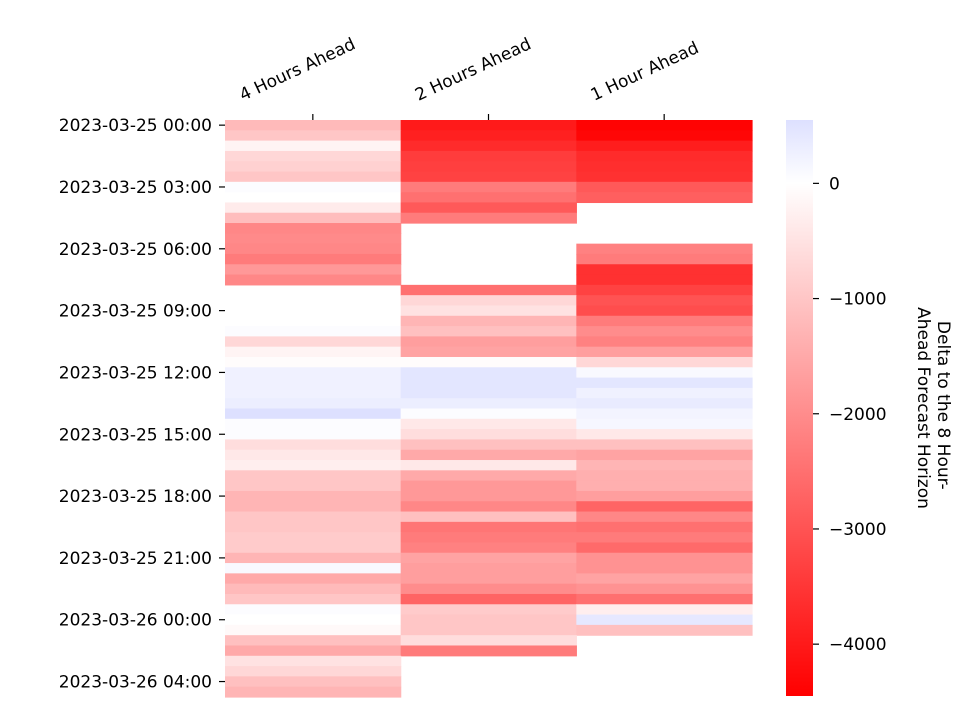 The width and height of the screenshot is (960, 720). Describe the element at coordinates (135, 683) in the screenshot. I see `row-tick-label: 2023-03-26 04:00` at that location.